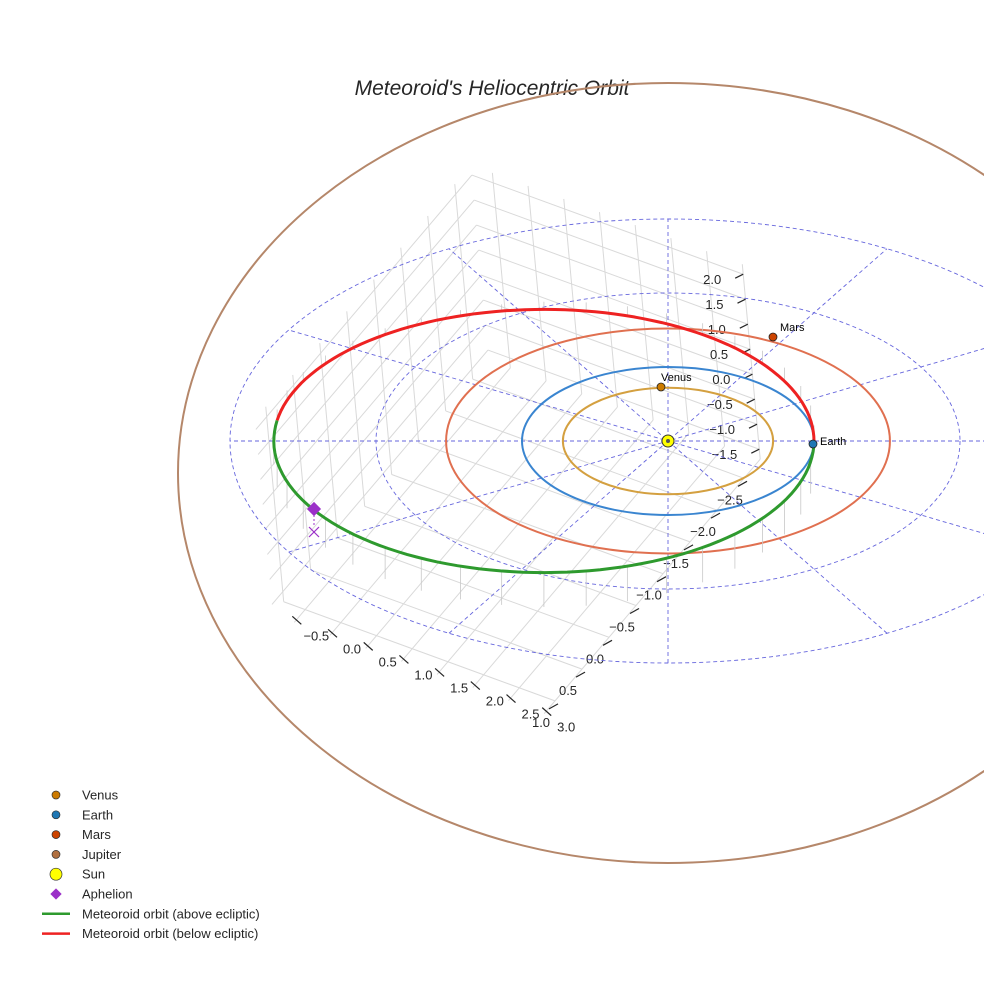 The image size is (984, 984). I want to click on legend-label: Jupiter, so click(102, 854).